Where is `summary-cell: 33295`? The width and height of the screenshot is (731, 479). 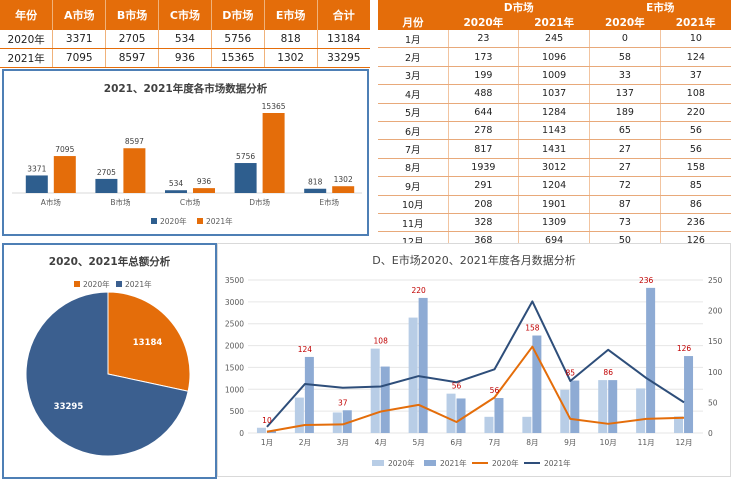 summary-cell: 33295 is located at coordinates (343, 58).